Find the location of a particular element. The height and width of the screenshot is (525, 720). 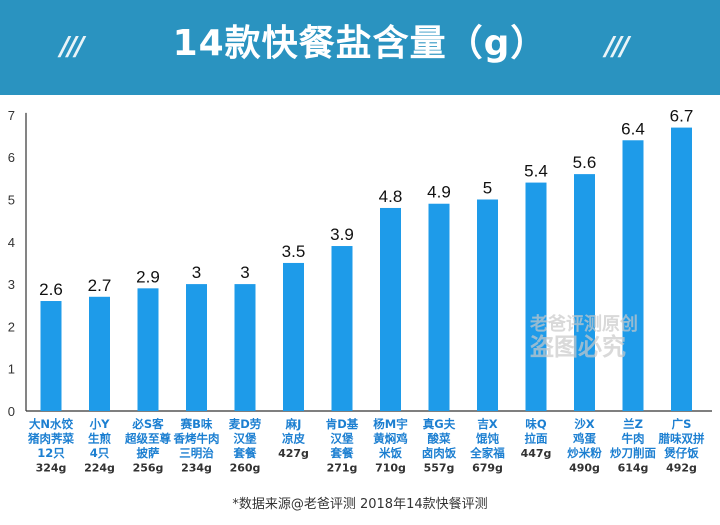

x-tick-label: 炒刀削面 is located at coordinates (633, 453).